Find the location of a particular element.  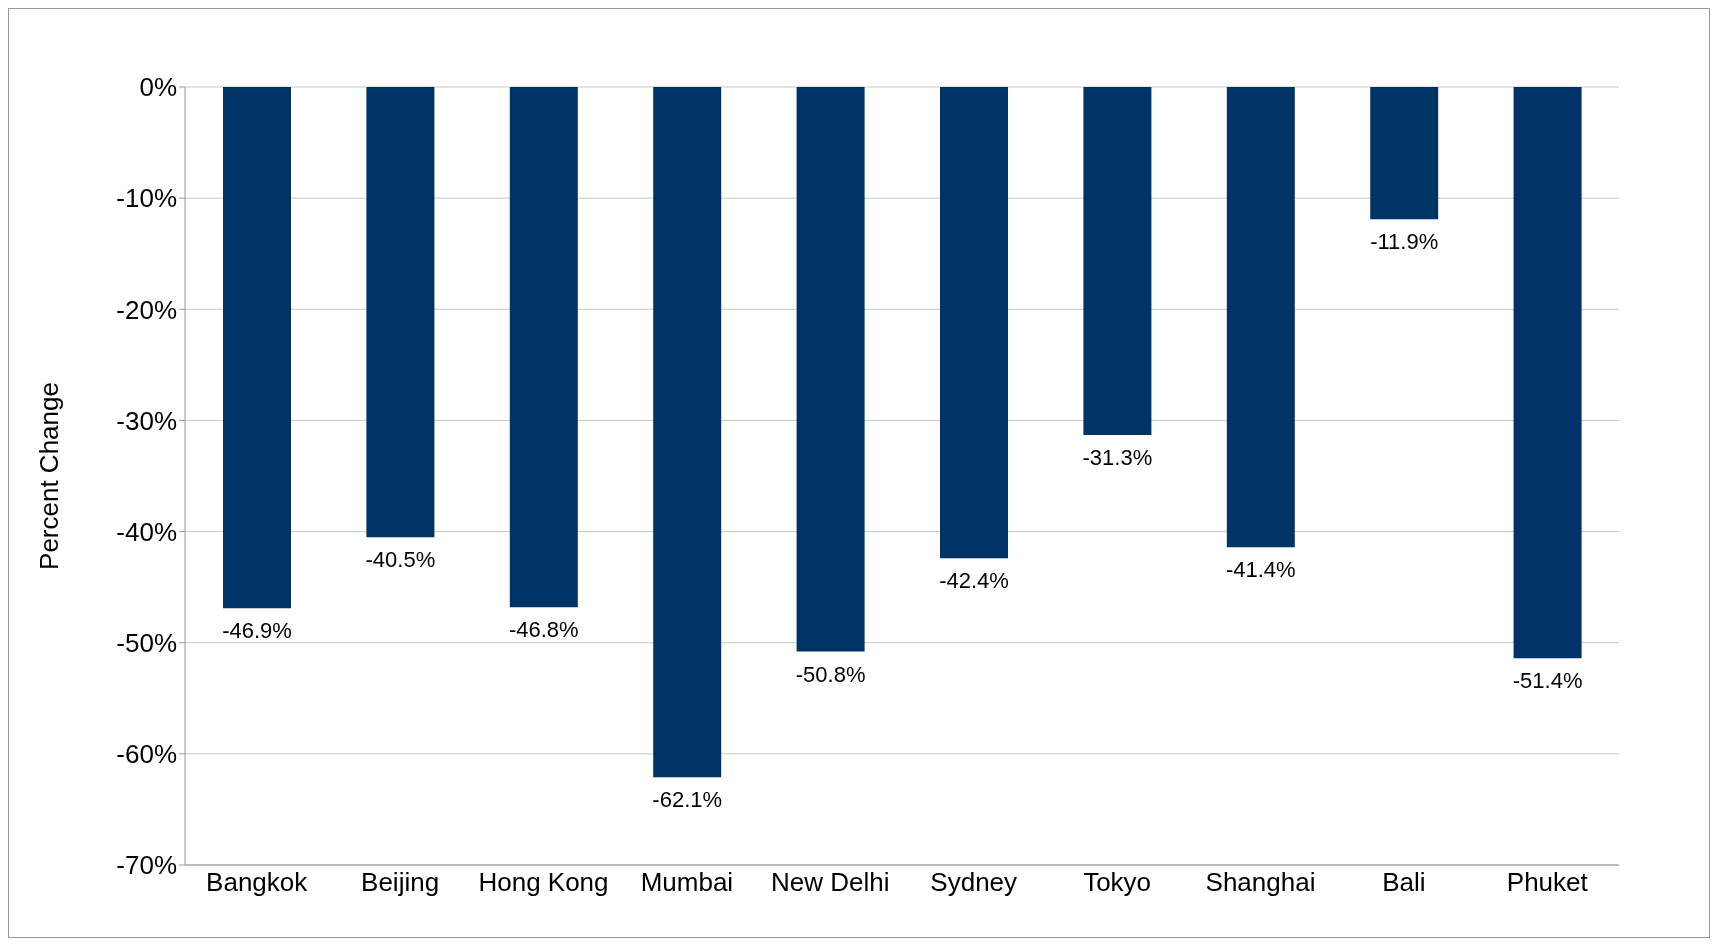

data-label: -40.5% is located at coordinates (400, 560).